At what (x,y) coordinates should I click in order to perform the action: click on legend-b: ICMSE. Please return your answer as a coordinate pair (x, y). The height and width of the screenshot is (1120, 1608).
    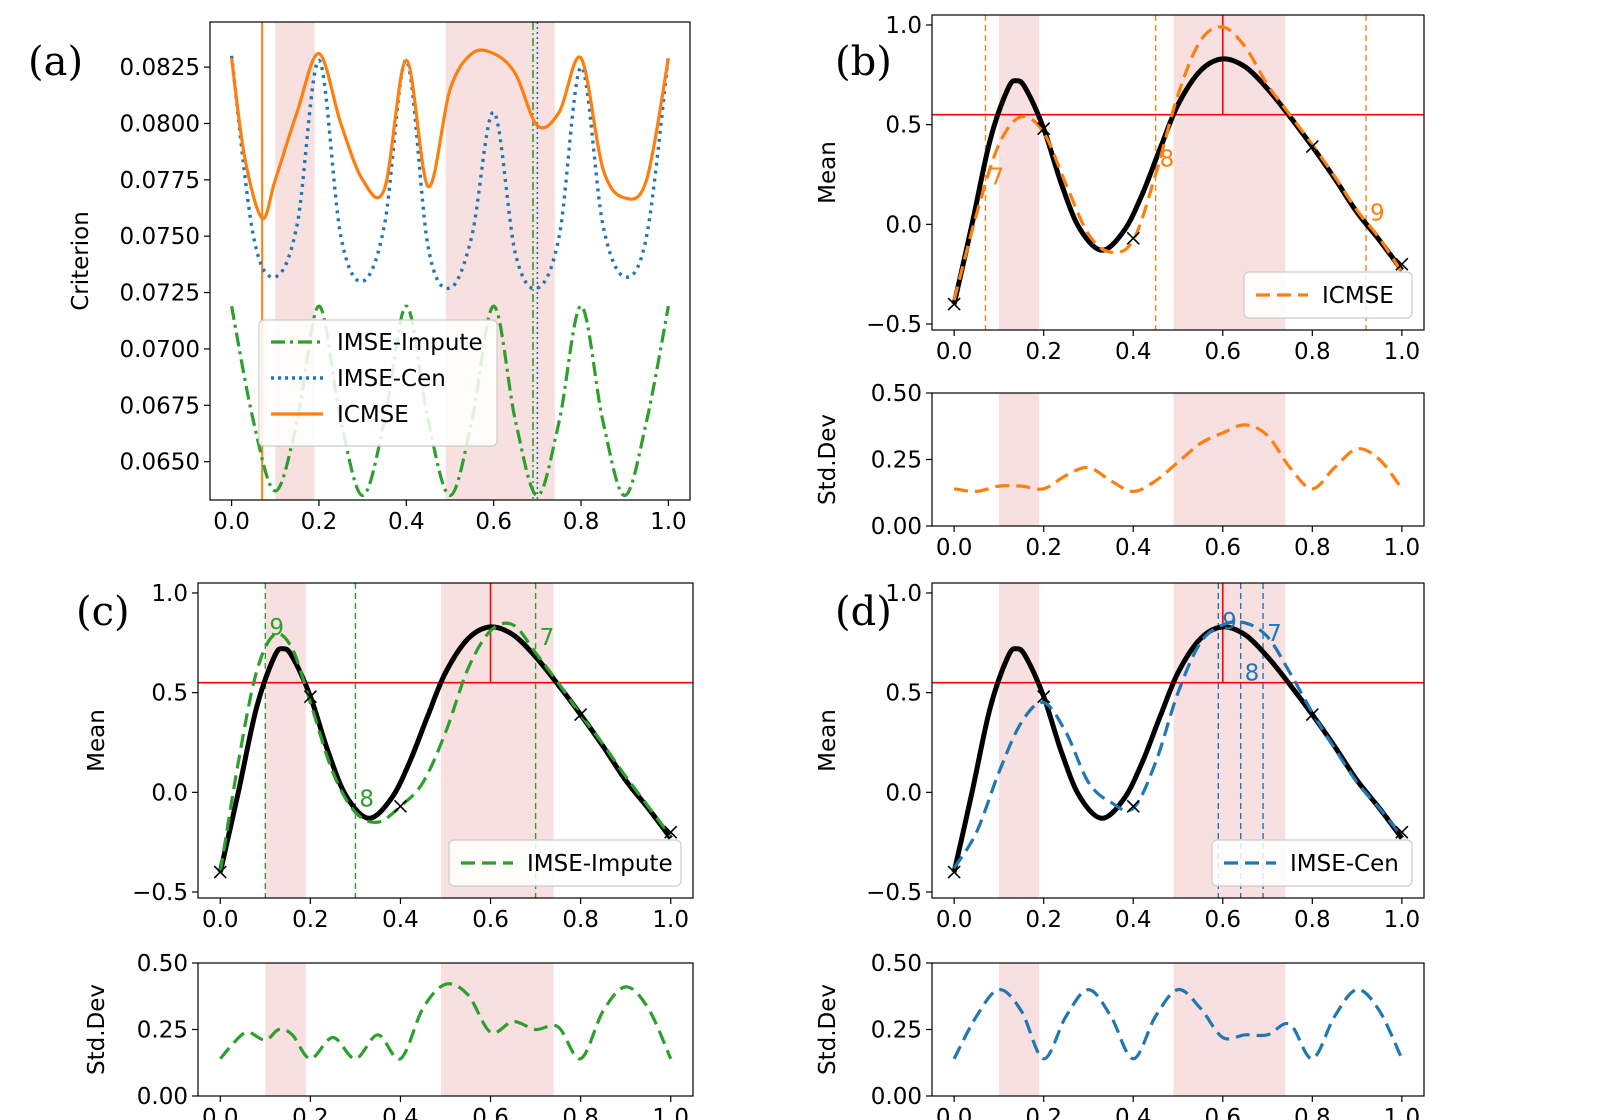
    Looking at the image, I should click on (1328, 295).